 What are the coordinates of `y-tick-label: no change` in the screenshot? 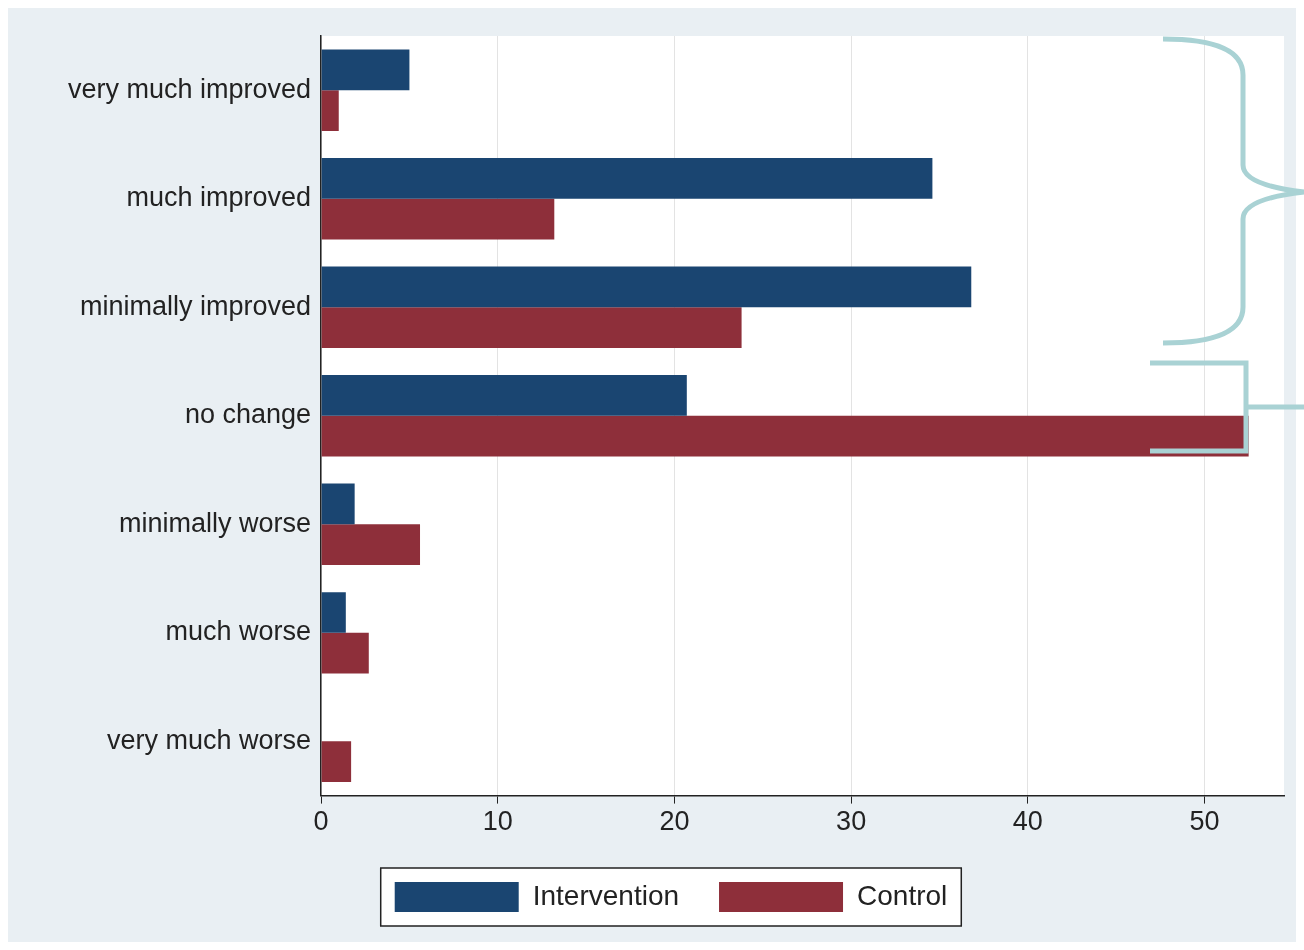 It's located at (248, 414).